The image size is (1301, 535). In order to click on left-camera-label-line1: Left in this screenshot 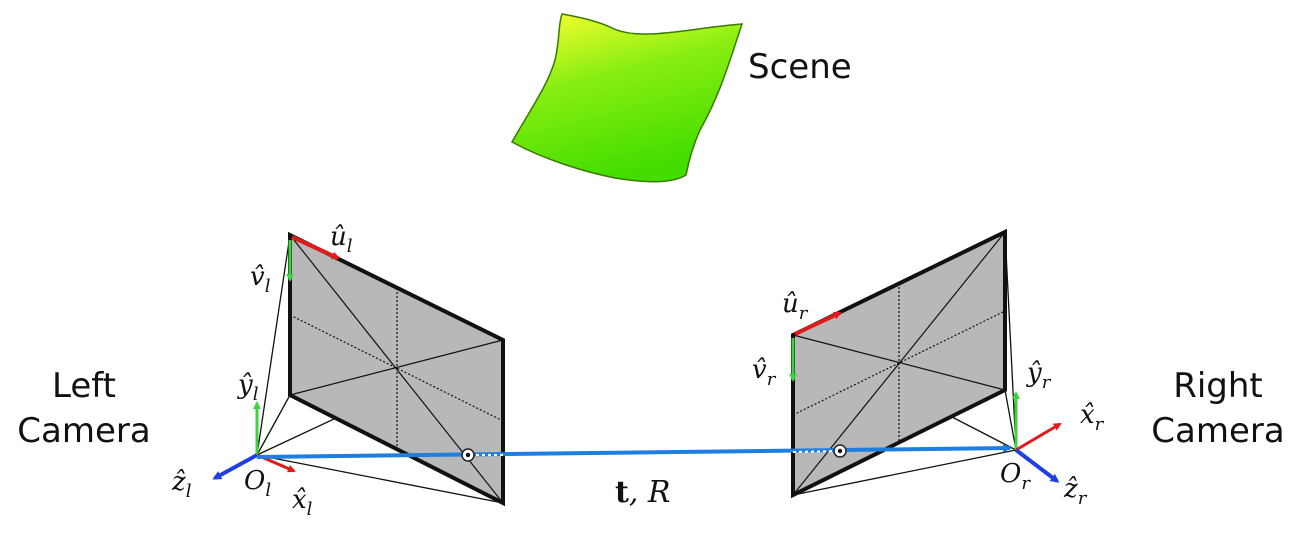, I will do `click(84, 386)`.